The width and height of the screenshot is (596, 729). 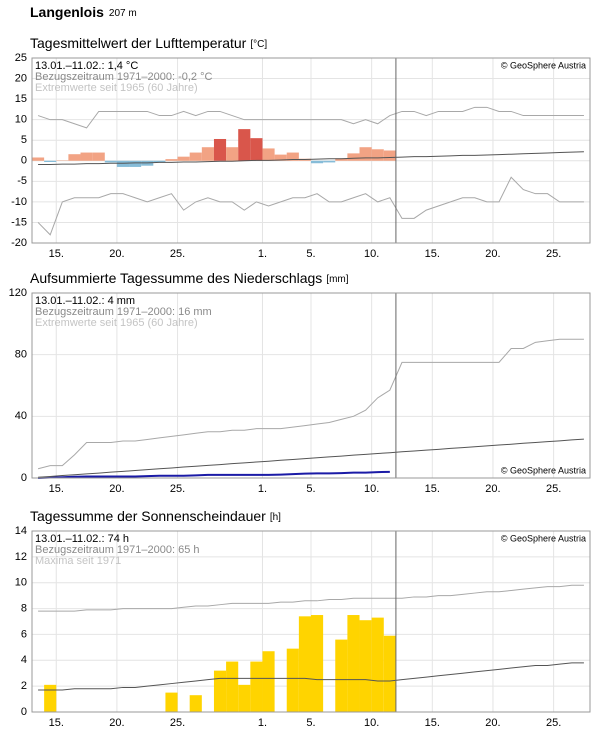 What do you see at coordinates (85, 301) in the screenshot?
I see `info-text: 13.01.–11.02.: 4 mm` at bounding box center [85, 301].